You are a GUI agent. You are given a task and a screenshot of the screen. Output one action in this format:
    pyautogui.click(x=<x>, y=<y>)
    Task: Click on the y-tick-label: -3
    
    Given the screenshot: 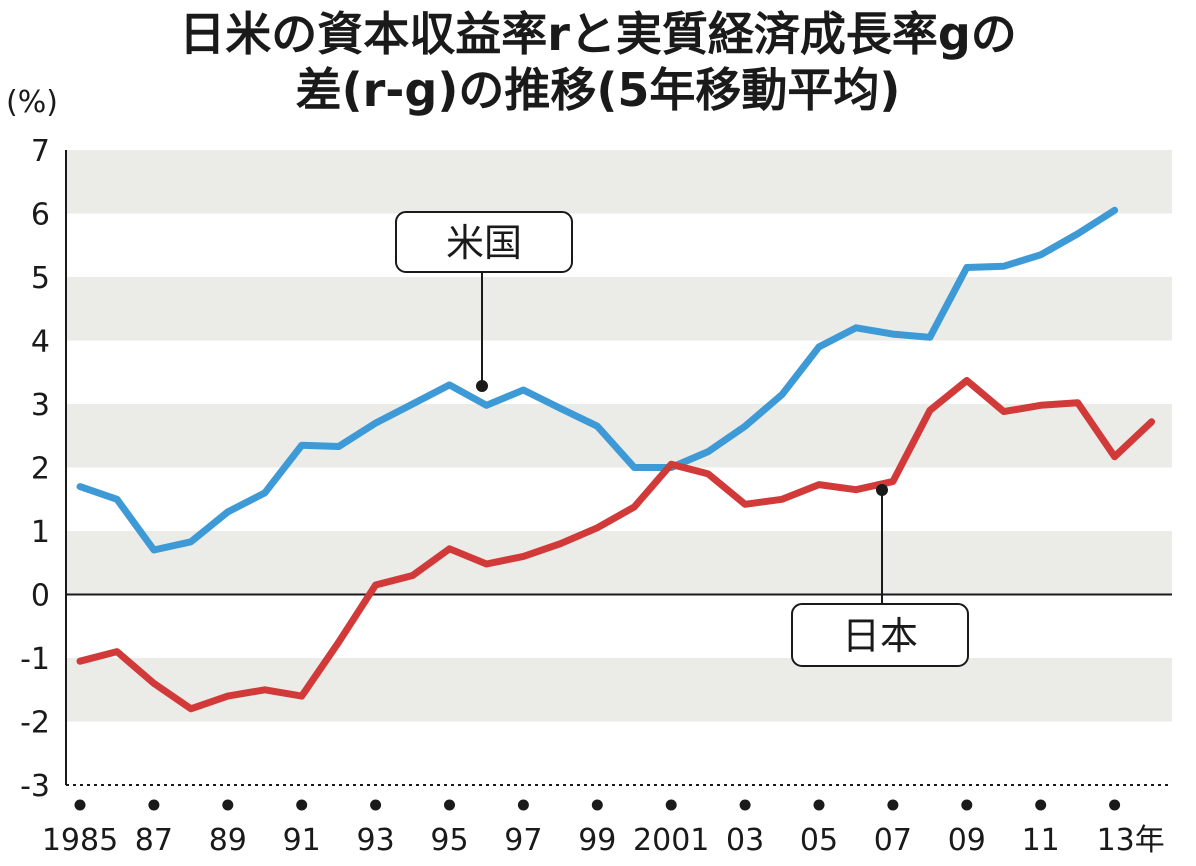 What is the action you would take?
    pyautogui.click(x=35, y=786)
    